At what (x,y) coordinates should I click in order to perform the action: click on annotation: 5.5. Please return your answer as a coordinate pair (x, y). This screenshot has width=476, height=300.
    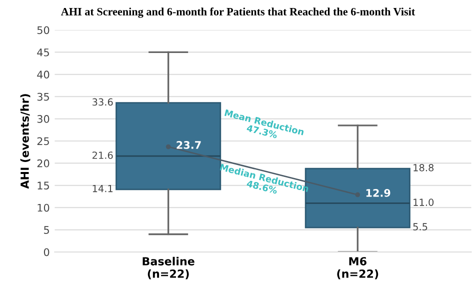
    Looking at the image, I should click on (420, 226).